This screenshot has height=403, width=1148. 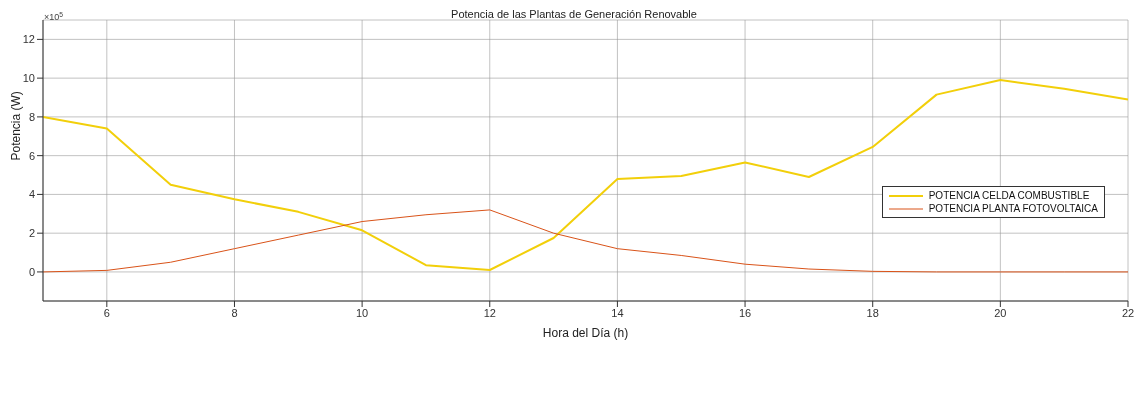 What do you see at coordinates (362, 312) in the screenshot?
I see `x-tick-label: 10` at bounding box center [362, 312].